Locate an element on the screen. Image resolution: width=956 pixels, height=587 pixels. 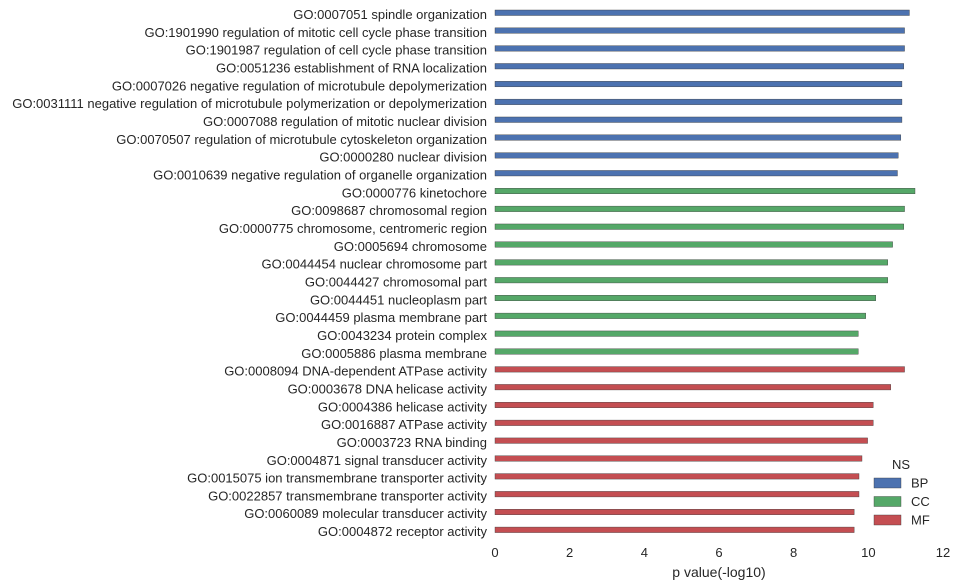
x-axis-ticks: 0 2 4 6 8 10 12 is located at coordinates (720, 552).